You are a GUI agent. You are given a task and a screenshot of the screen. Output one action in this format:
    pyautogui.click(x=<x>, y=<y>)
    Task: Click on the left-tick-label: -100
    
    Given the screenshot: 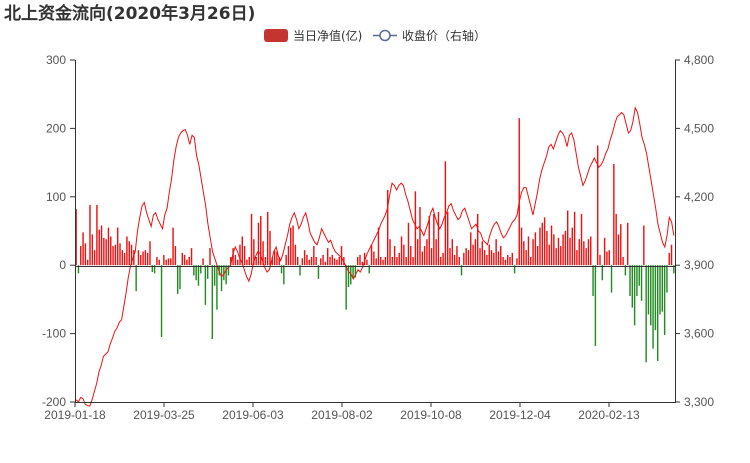 What is the action you would take?
    pyautogui.click(x=54, y=334)
    